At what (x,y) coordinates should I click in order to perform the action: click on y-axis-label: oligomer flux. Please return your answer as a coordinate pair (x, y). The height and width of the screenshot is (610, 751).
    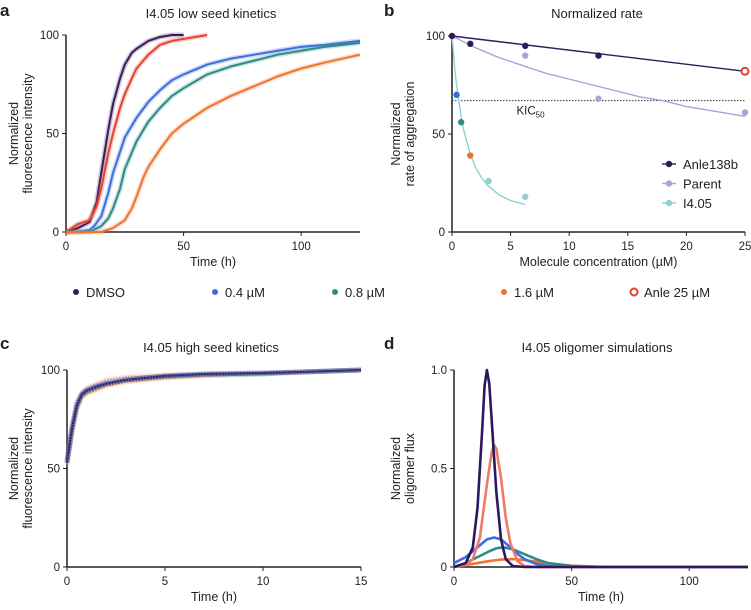
    Looking at the image, I should click on (410, 468).